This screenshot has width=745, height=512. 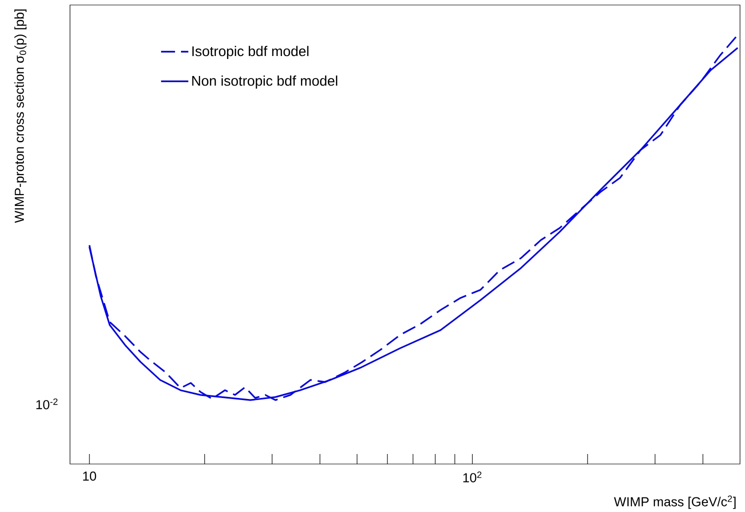 What do you see at coordinates (47, 404) in the screenshot?
I see `text: 10$^{-2}$` at bounding box center [47, 404].